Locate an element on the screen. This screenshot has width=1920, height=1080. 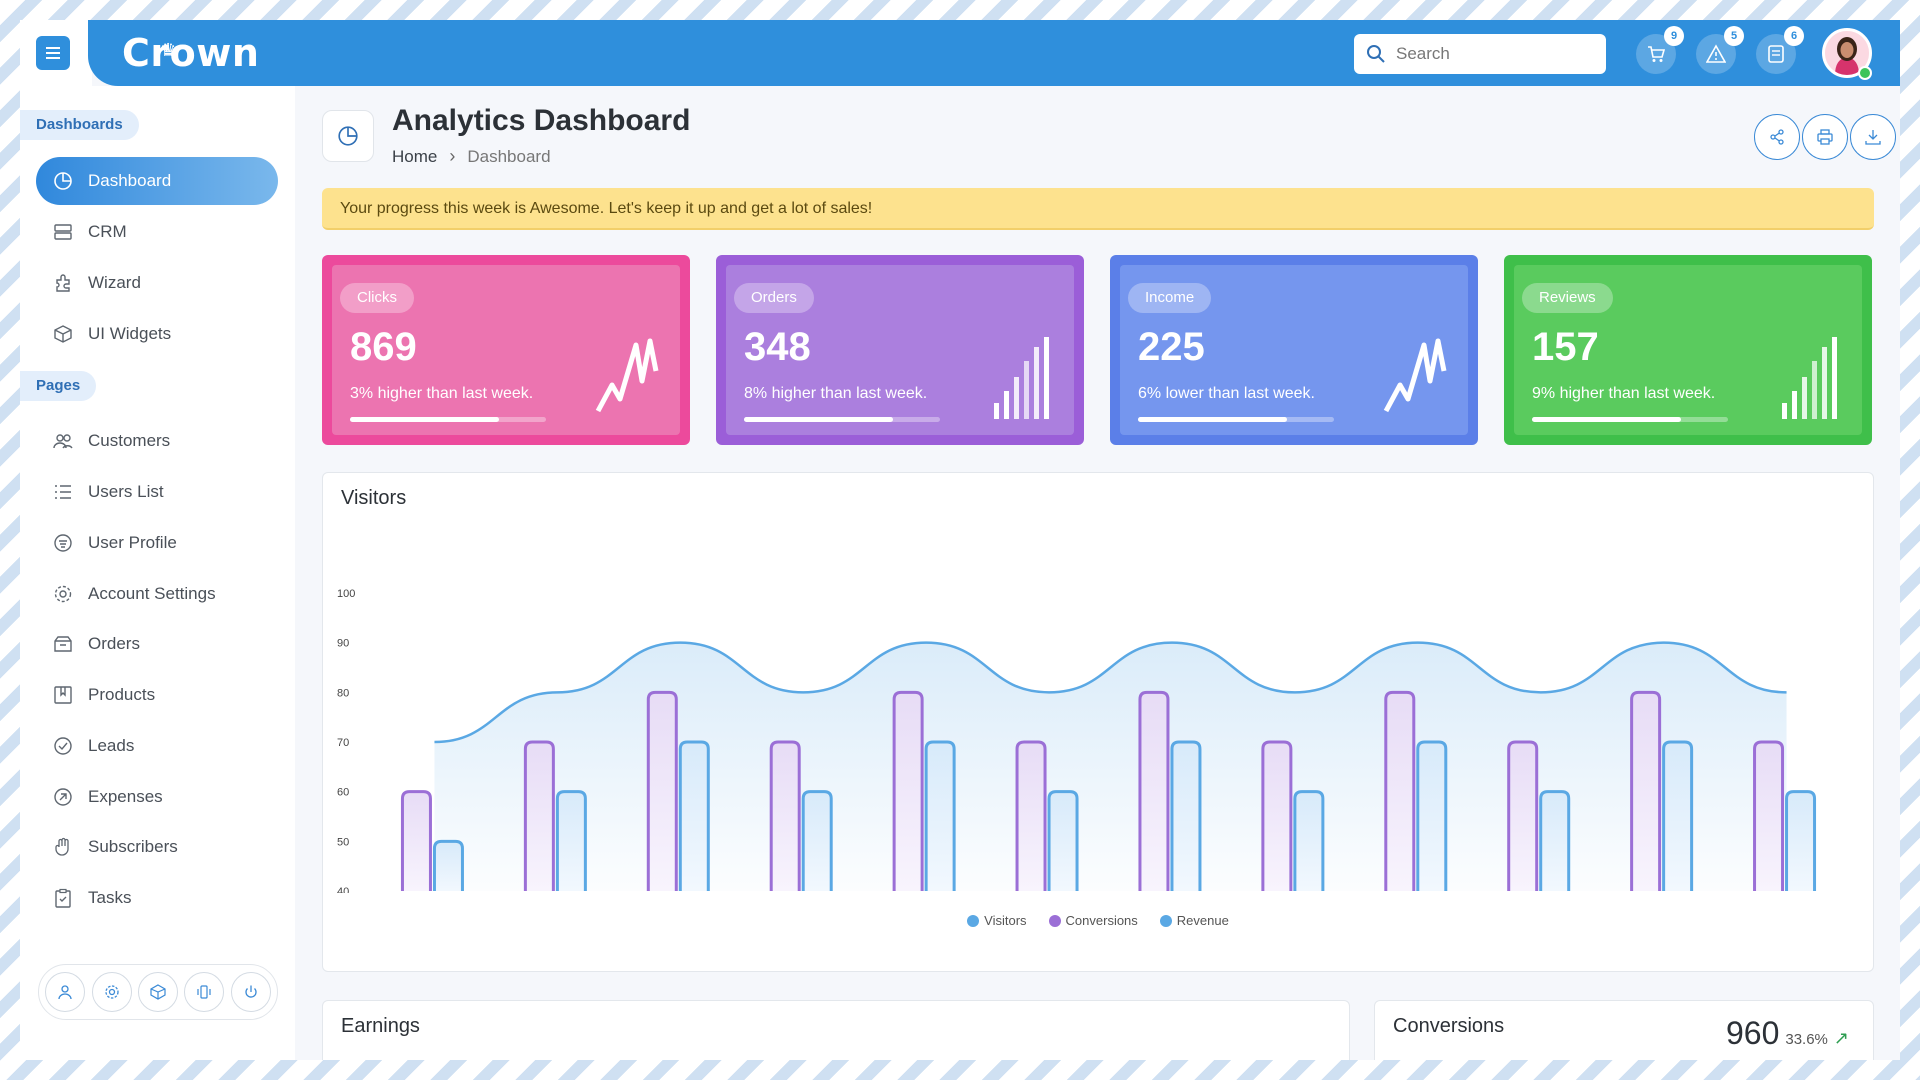
y-tick-label: 40 is located at coordinates (343, 889).